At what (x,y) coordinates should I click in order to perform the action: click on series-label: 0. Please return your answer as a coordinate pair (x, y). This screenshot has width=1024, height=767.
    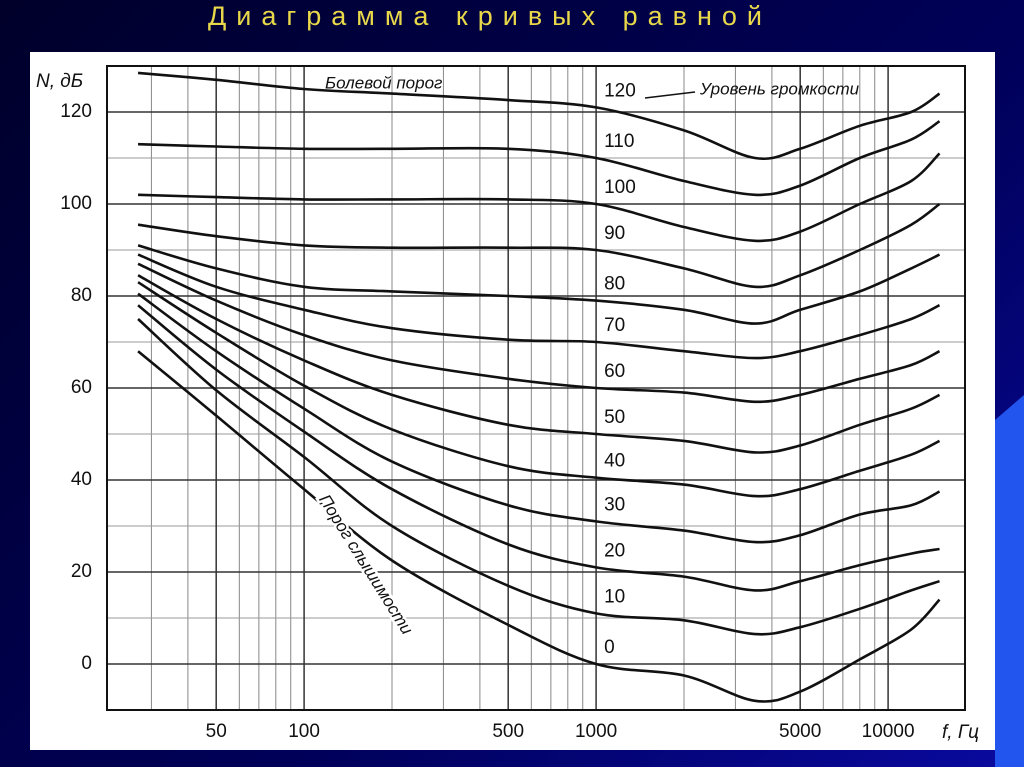
    Looking at the image, I should click on (609, 647).